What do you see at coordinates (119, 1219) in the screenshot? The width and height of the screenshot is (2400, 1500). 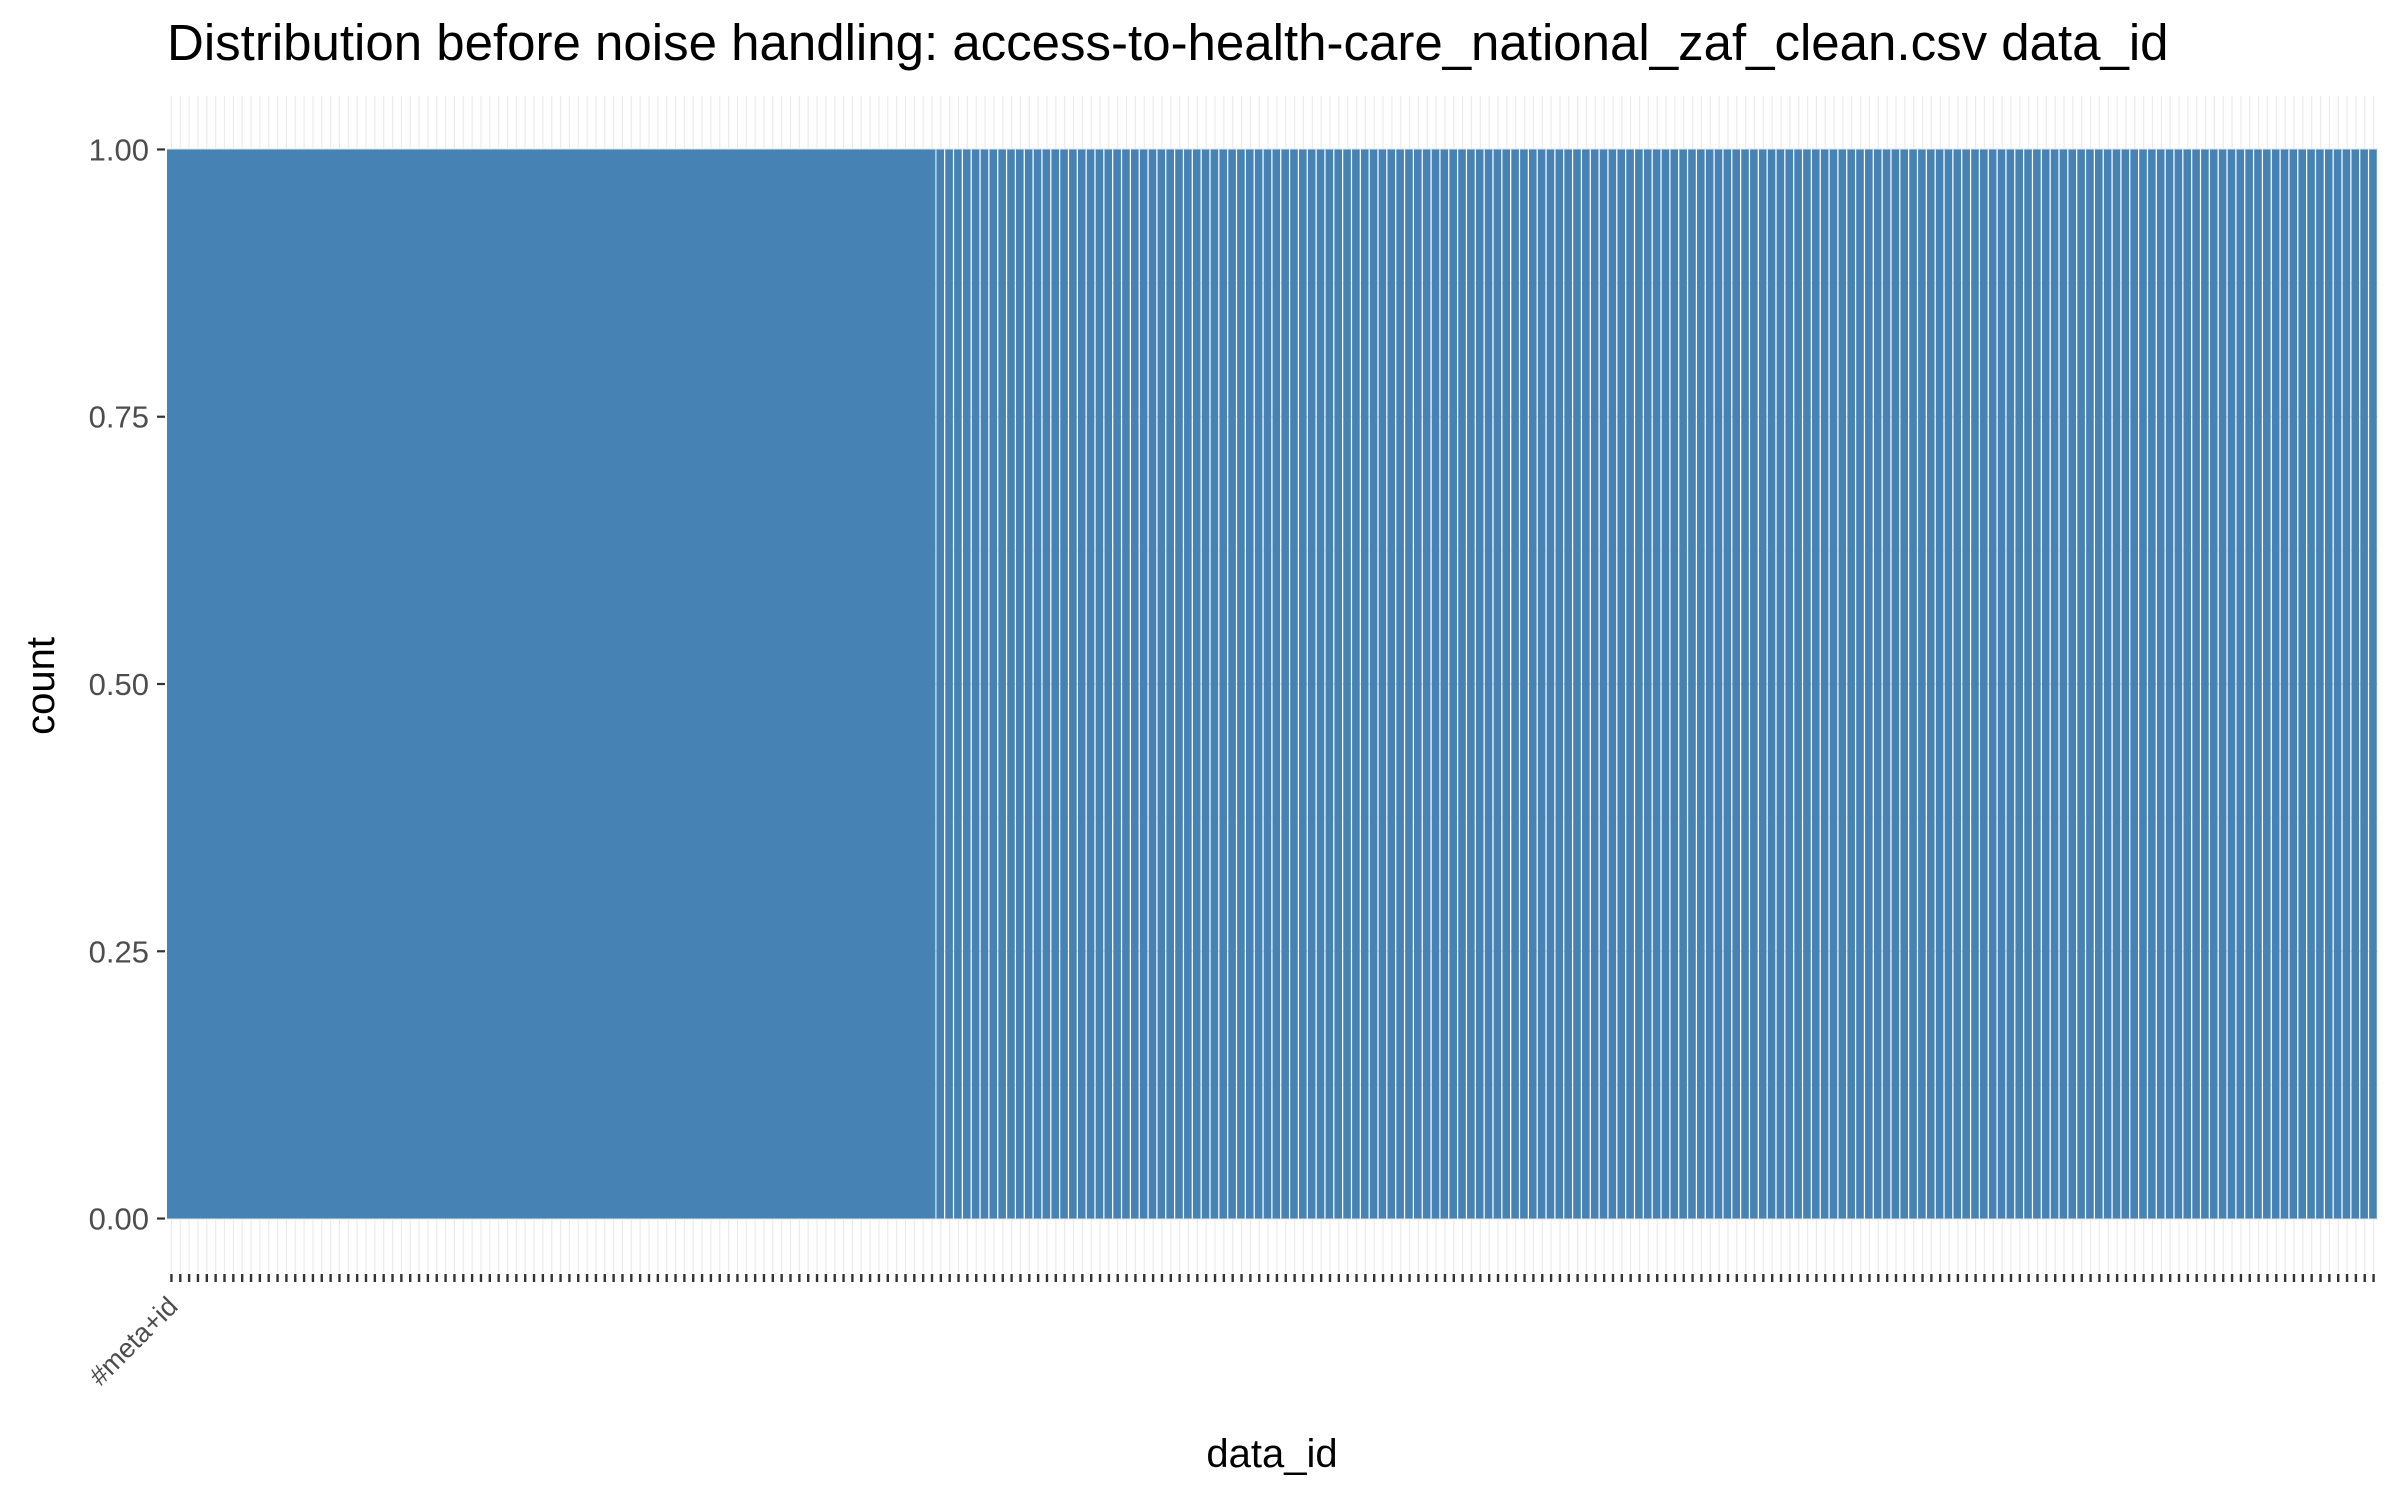 I see `y-tick-label: 0.00` at bounding box center [119, 1219].